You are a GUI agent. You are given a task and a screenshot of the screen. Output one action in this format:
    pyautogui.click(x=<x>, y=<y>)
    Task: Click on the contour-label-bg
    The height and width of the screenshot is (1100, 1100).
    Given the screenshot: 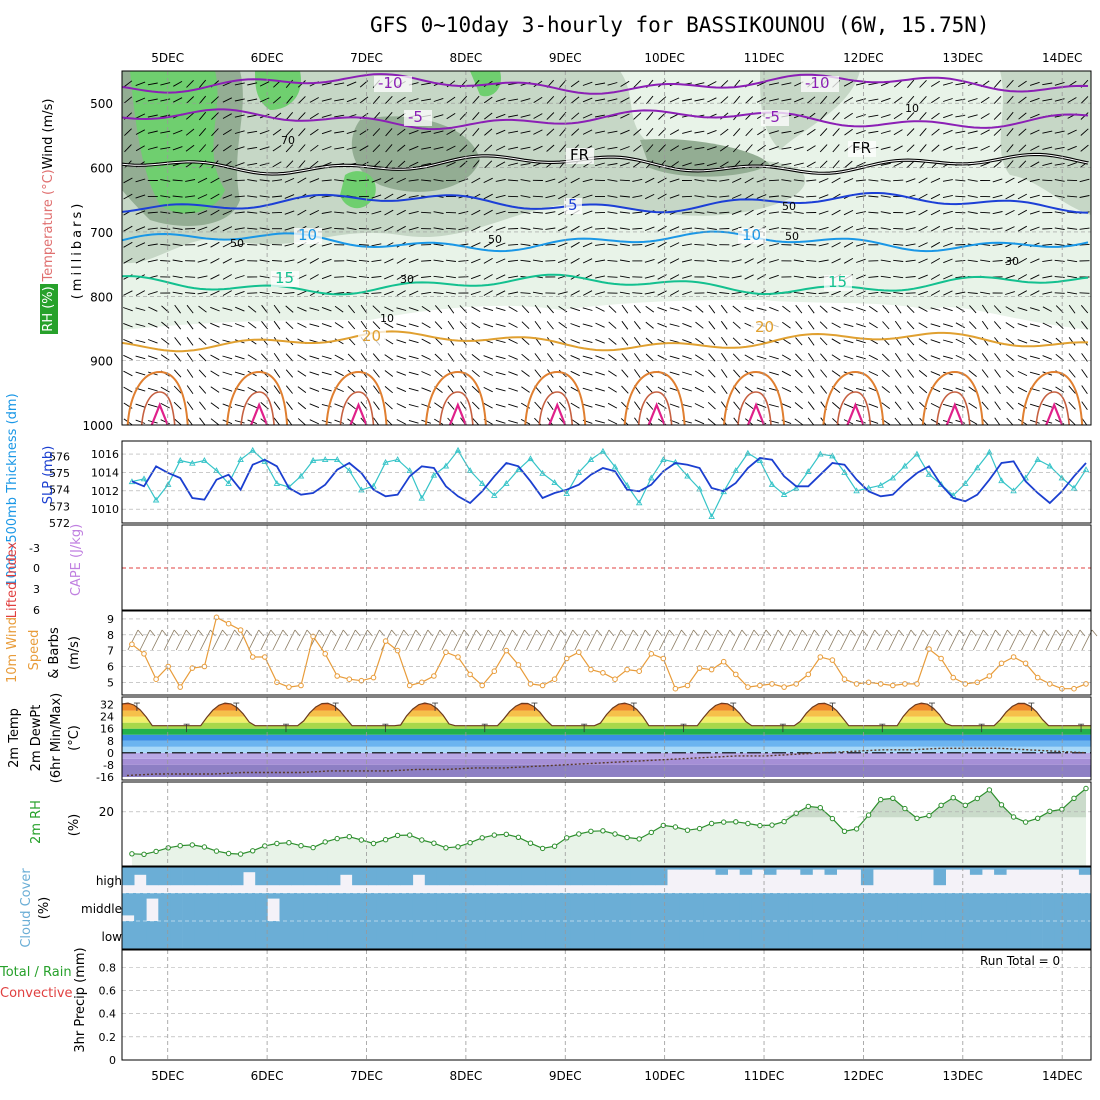 What is the action you would take?
    pyautogui.click(x=862, y=149)
    